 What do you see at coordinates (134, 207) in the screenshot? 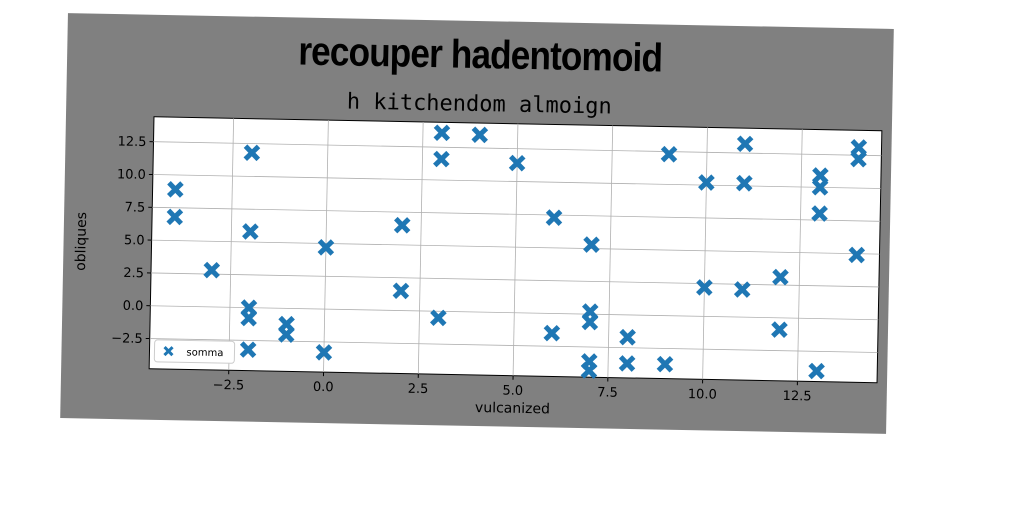
I see `y-tick-label: 7.5` at bounding box center [134, 207].